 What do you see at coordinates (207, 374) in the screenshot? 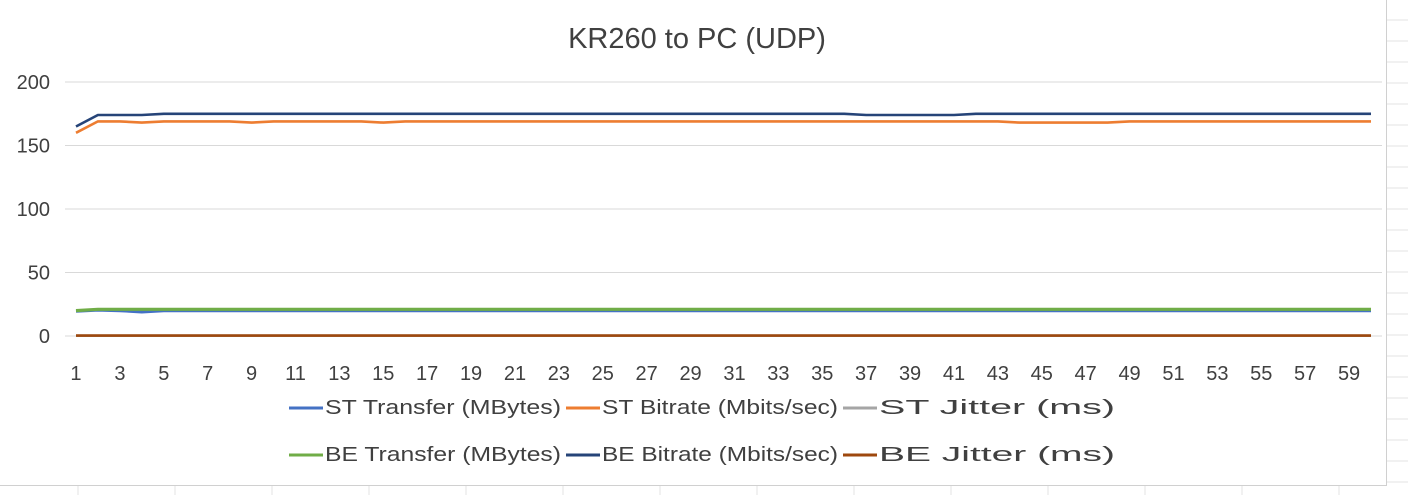
I see `x-tick-label: 7` at bounding box center [207, 374].